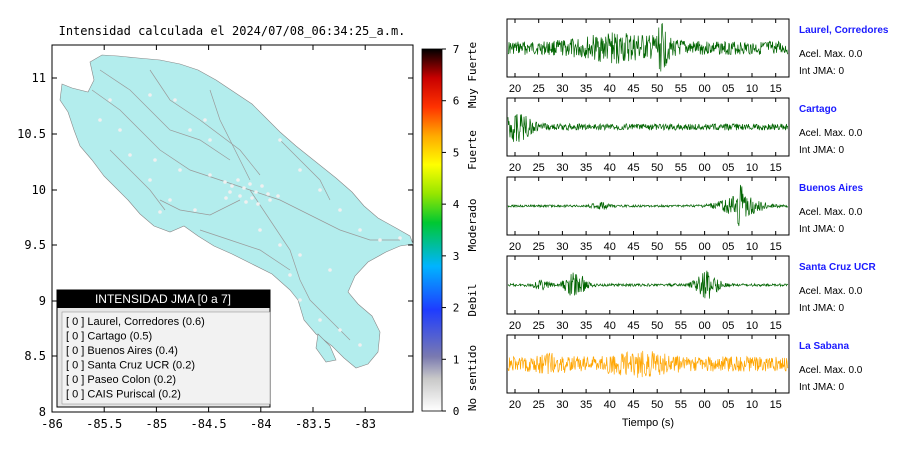  Describe the element at coordinates (42, 301) in the screenshot. I see `map-ytick-label: 9` at that location.